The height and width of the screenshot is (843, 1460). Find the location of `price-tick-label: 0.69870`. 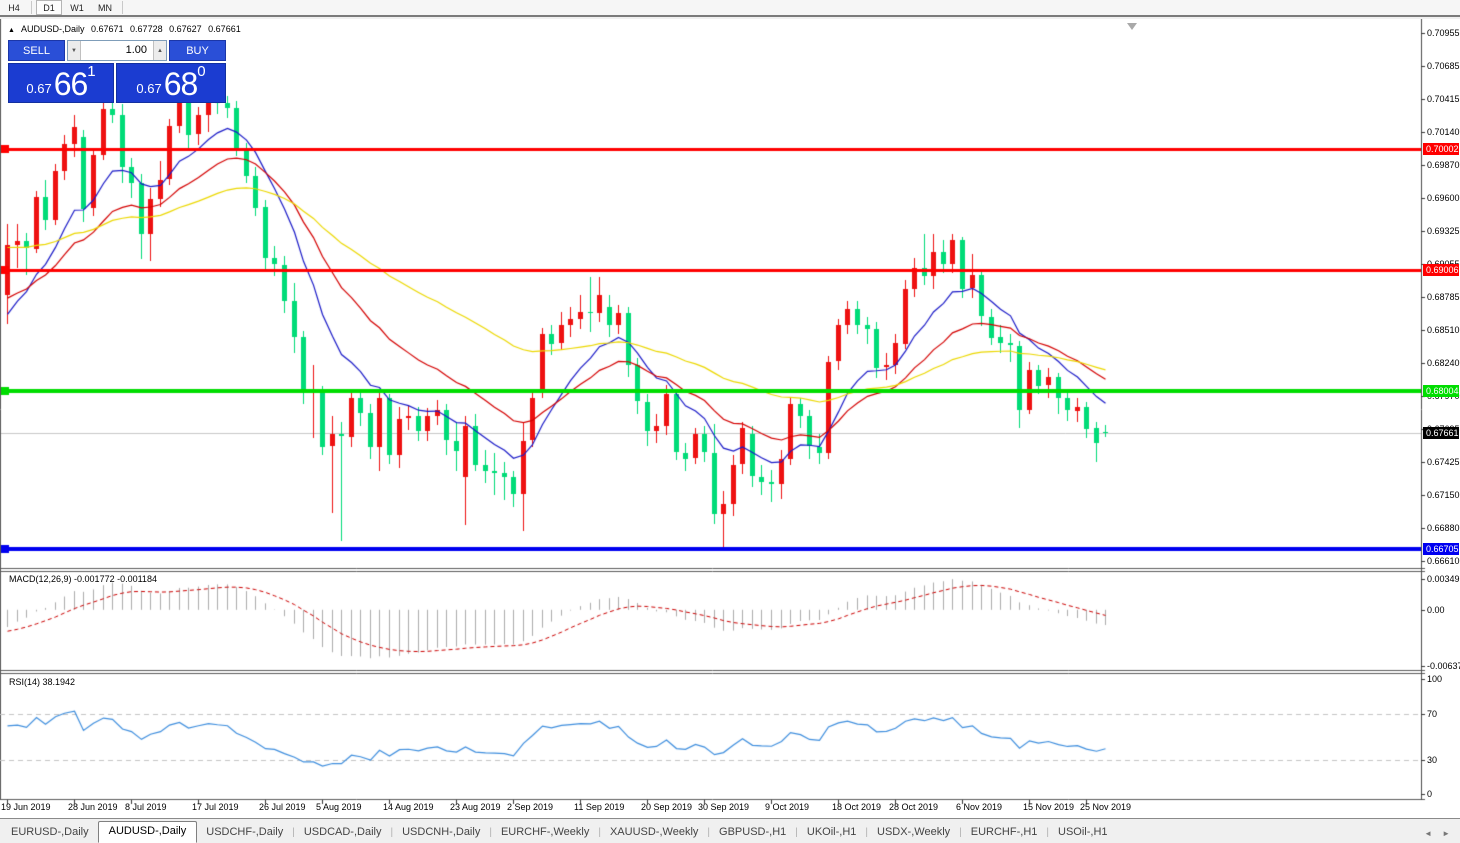

price-tick-label: 0.69870 is located at coordinates (1443, 165).